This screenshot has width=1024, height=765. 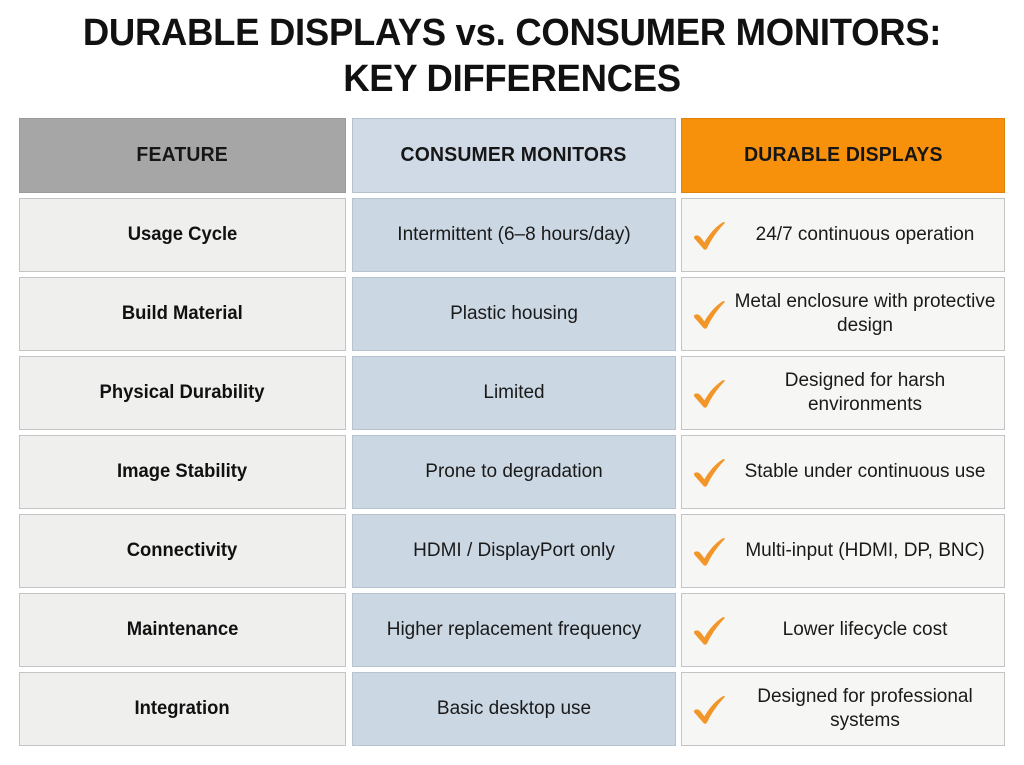 I want to click on consumer-value: Basic desktop use, so click(x=514, y=708).